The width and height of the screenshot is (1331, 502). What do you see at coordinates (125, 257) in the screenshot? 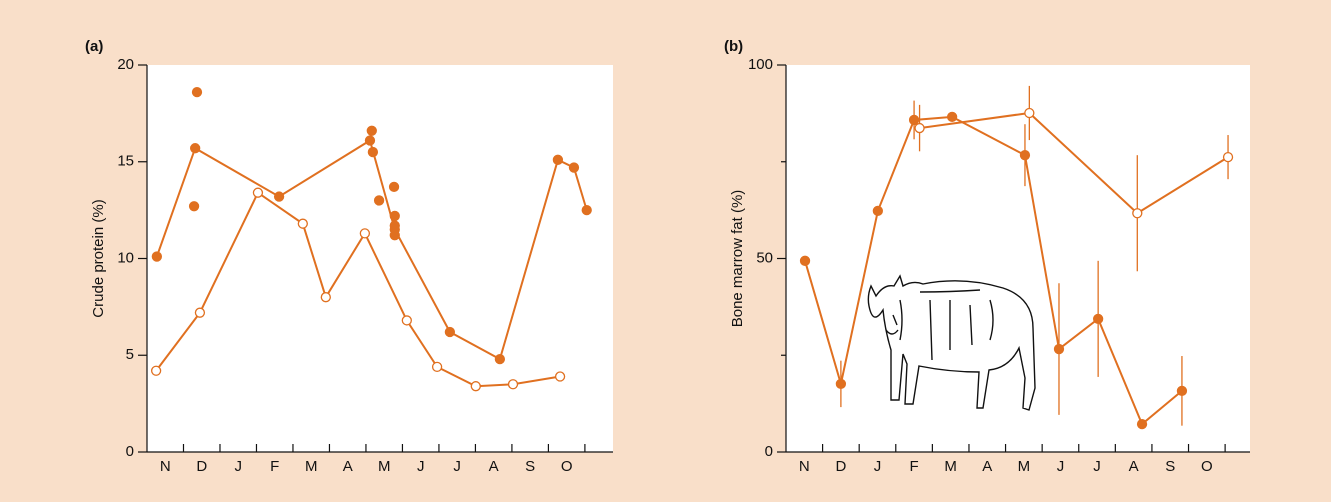
I see `y-tick-label: 10` at bounding box center [125, 257].